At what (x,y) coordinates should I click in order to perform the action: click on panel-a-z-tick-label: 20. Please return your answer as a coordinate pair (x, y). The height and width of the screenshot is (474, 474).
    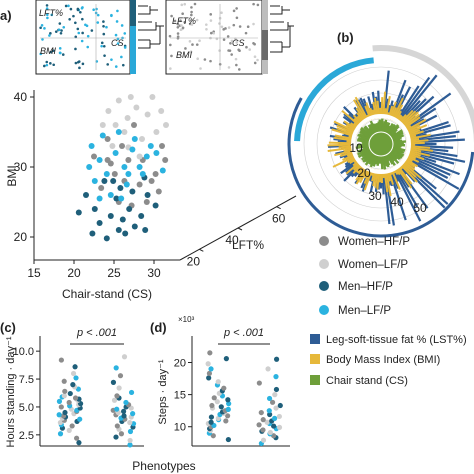
    Looking at the image, I should click on (194, 261).